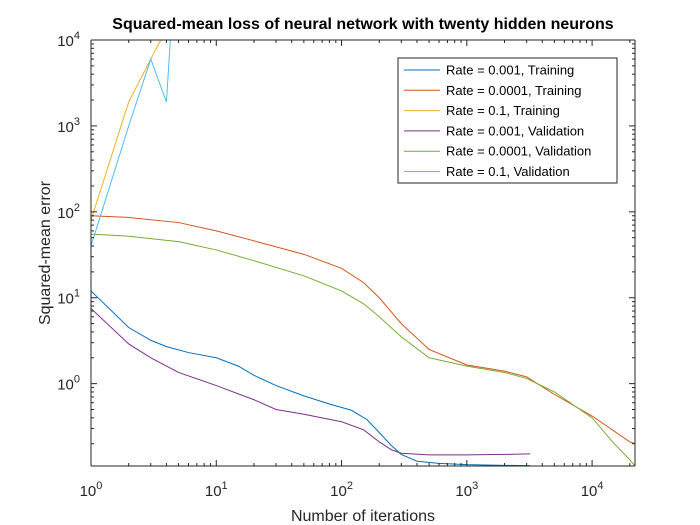  I want to click on y-tick-label: 10², so click(68, 212).